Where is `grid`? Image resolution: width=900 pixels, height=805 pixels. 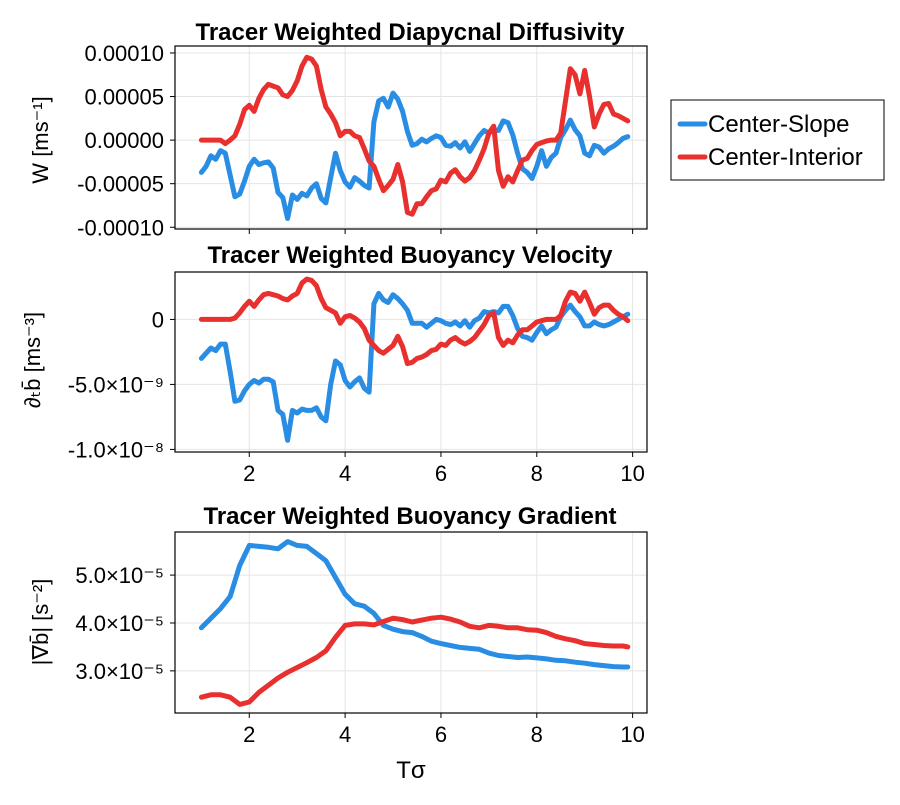
grid is located at coordinates (411, 362).